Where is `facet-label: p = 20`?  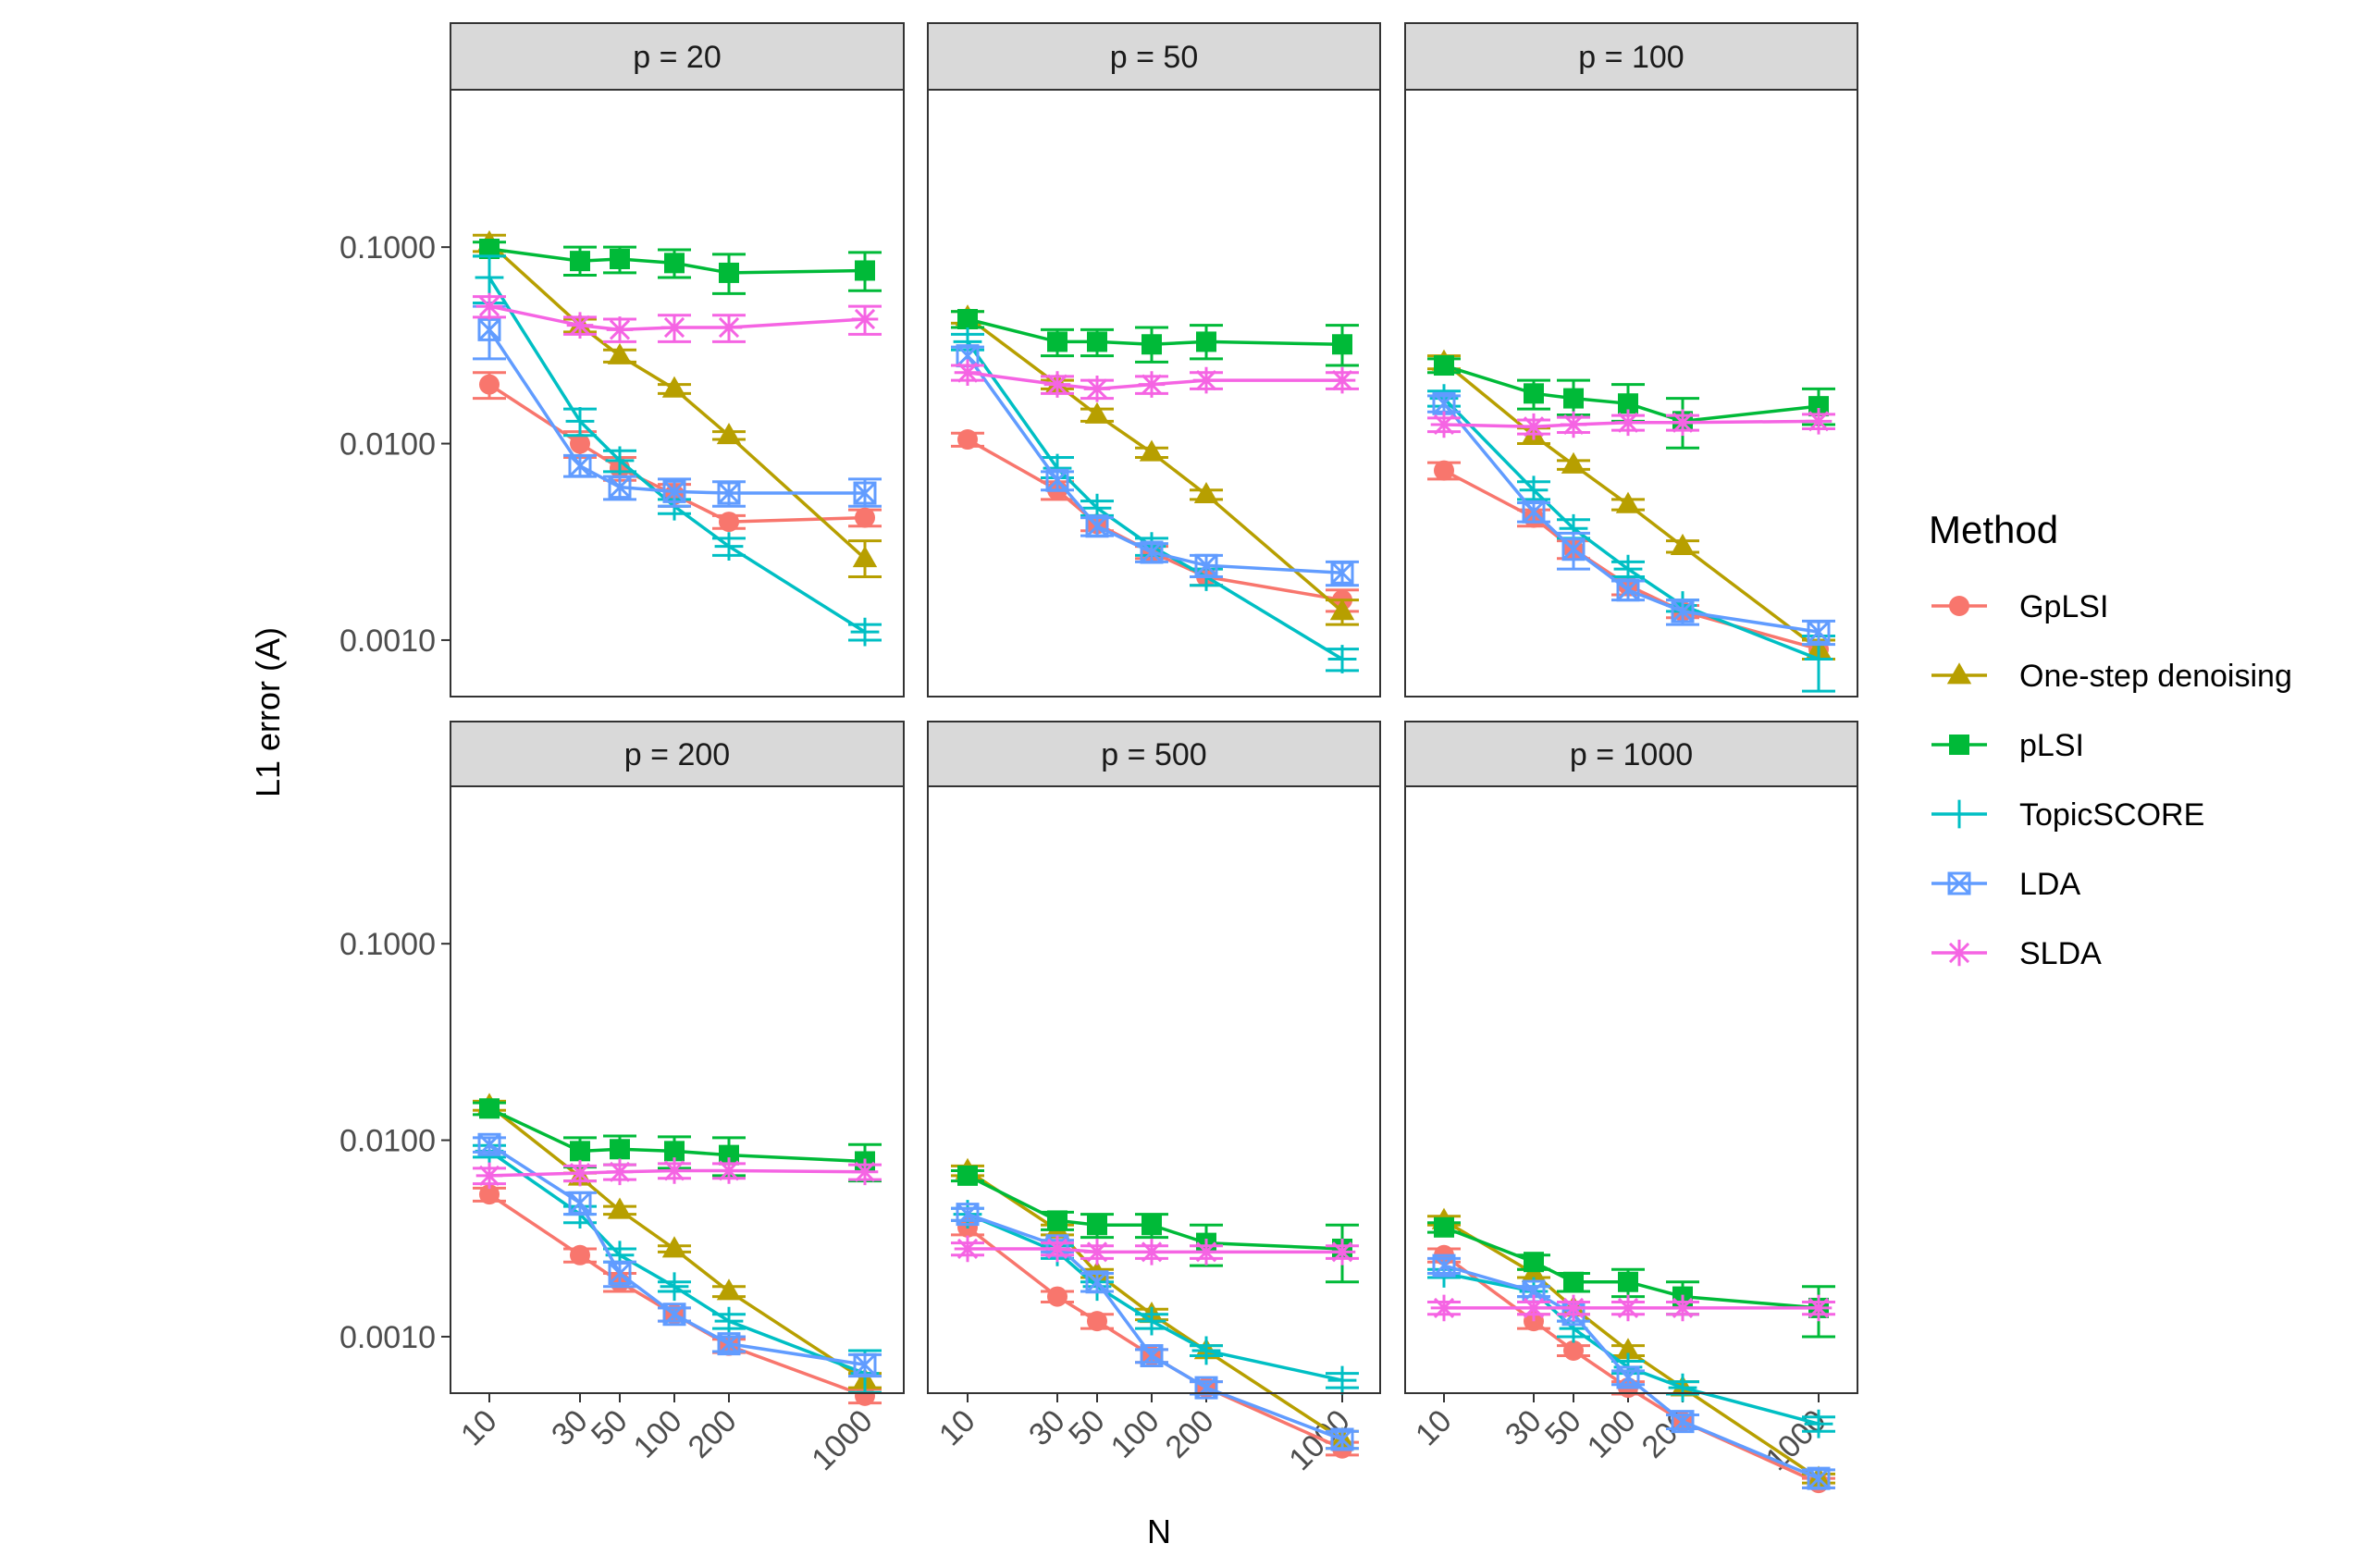
facet-label: p = 20 is located at coordinates (677, 57).